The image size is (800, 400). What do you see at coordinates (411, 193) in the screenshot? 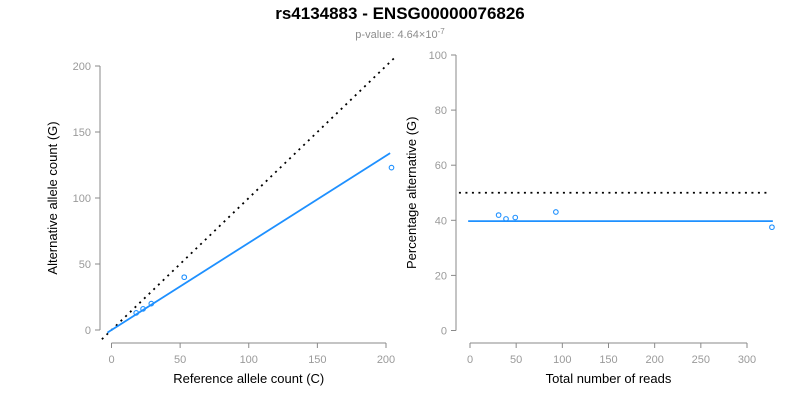
I see `y-axis-title: Percentage alternative (G)` at bounding box center [411, 193].